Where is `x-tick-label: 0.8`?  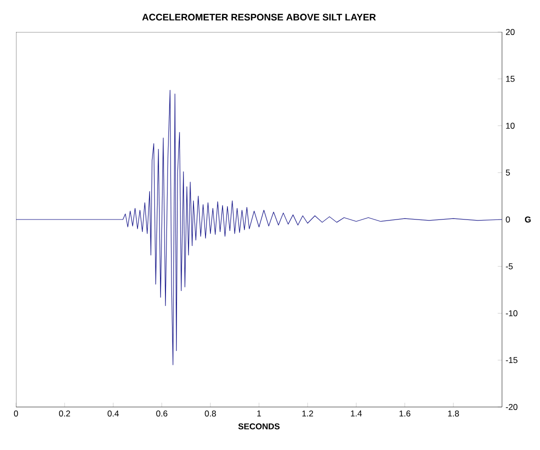 x-tick-label: 0.8 is located at coordinates (210, 413).